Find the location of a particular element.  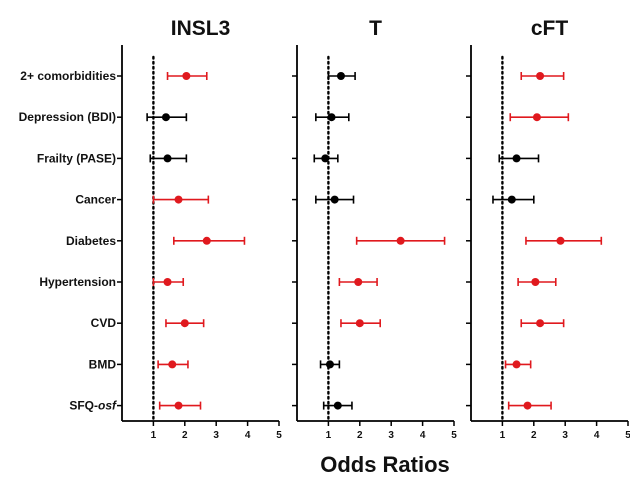

row-label: CVD is located at coordinates (104, 323).